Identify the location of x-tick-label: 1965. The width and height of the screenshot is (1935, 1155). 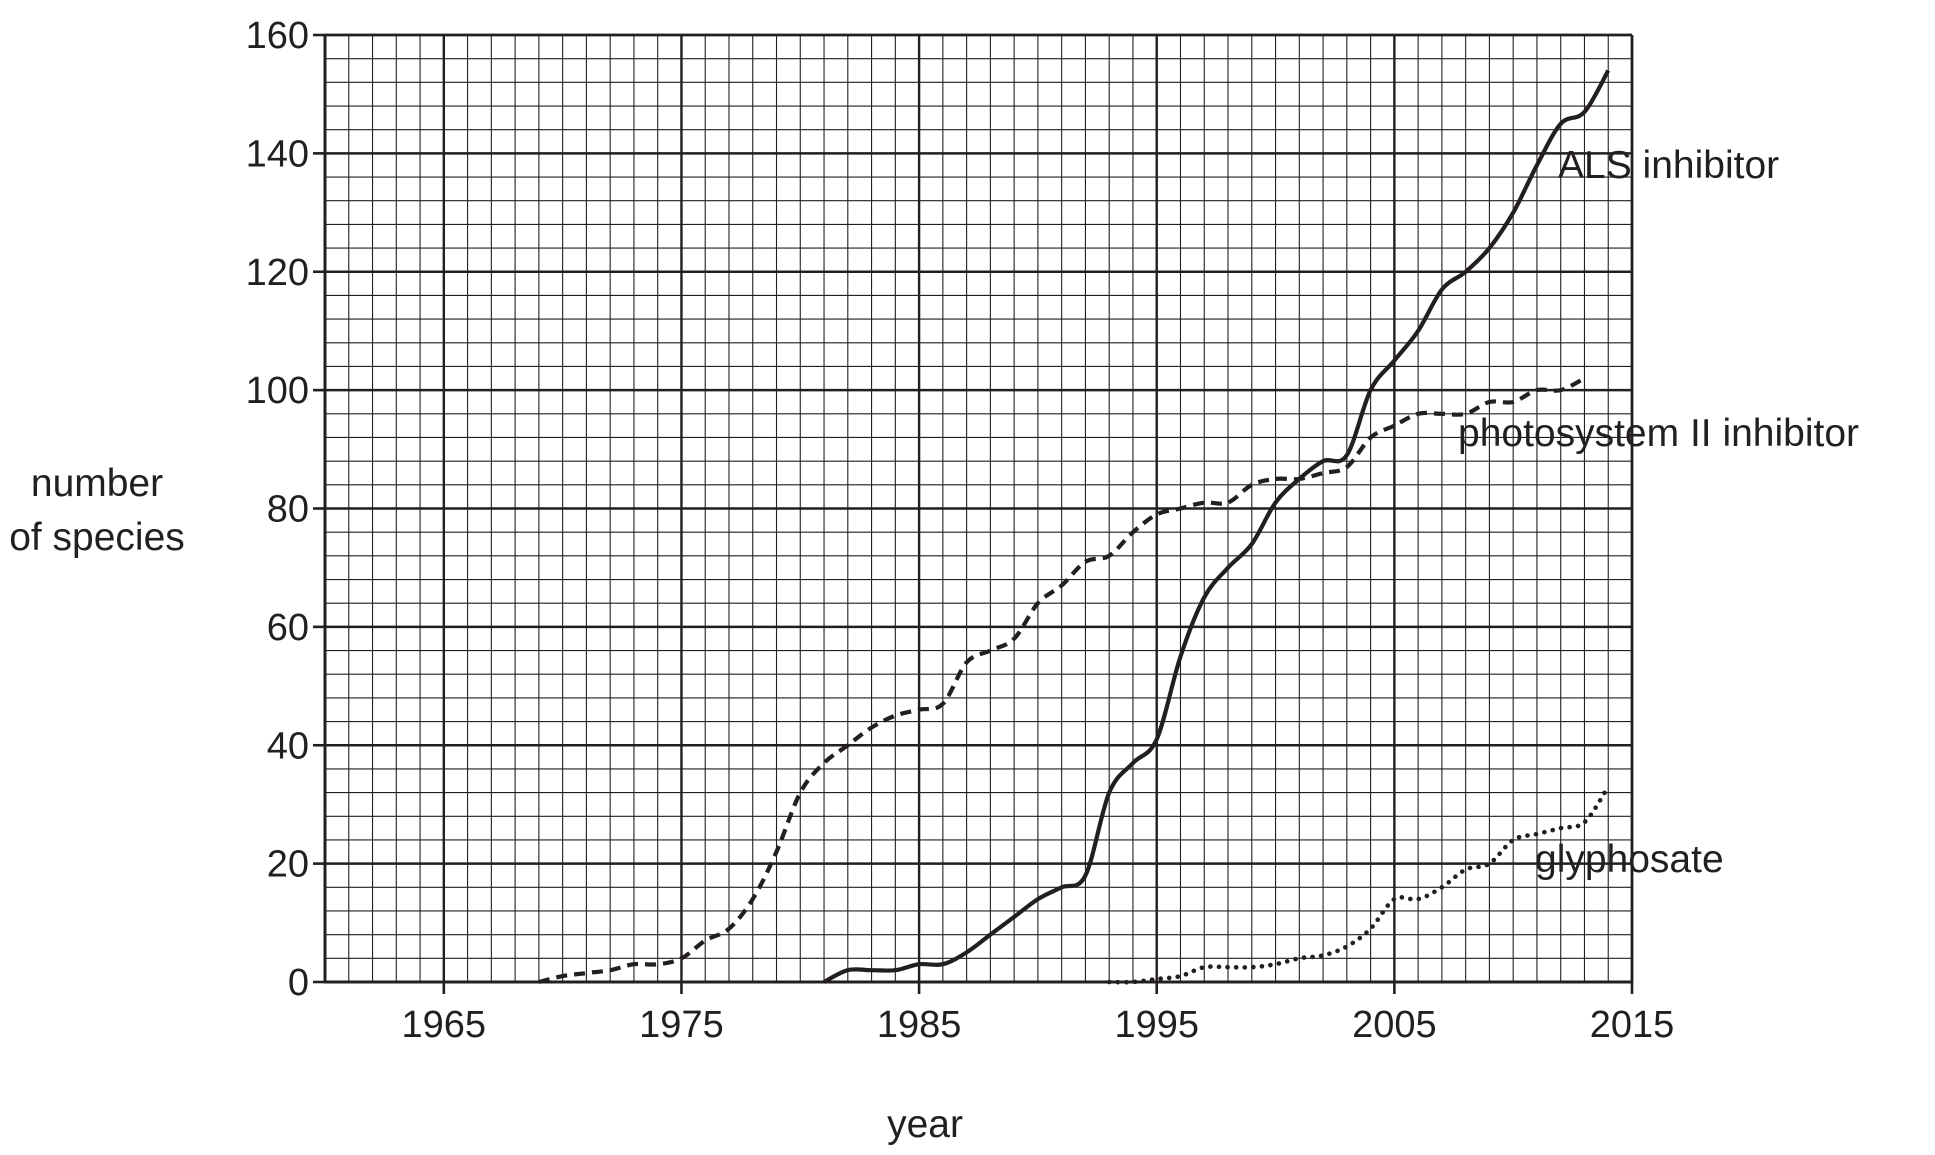
(444, 1025).